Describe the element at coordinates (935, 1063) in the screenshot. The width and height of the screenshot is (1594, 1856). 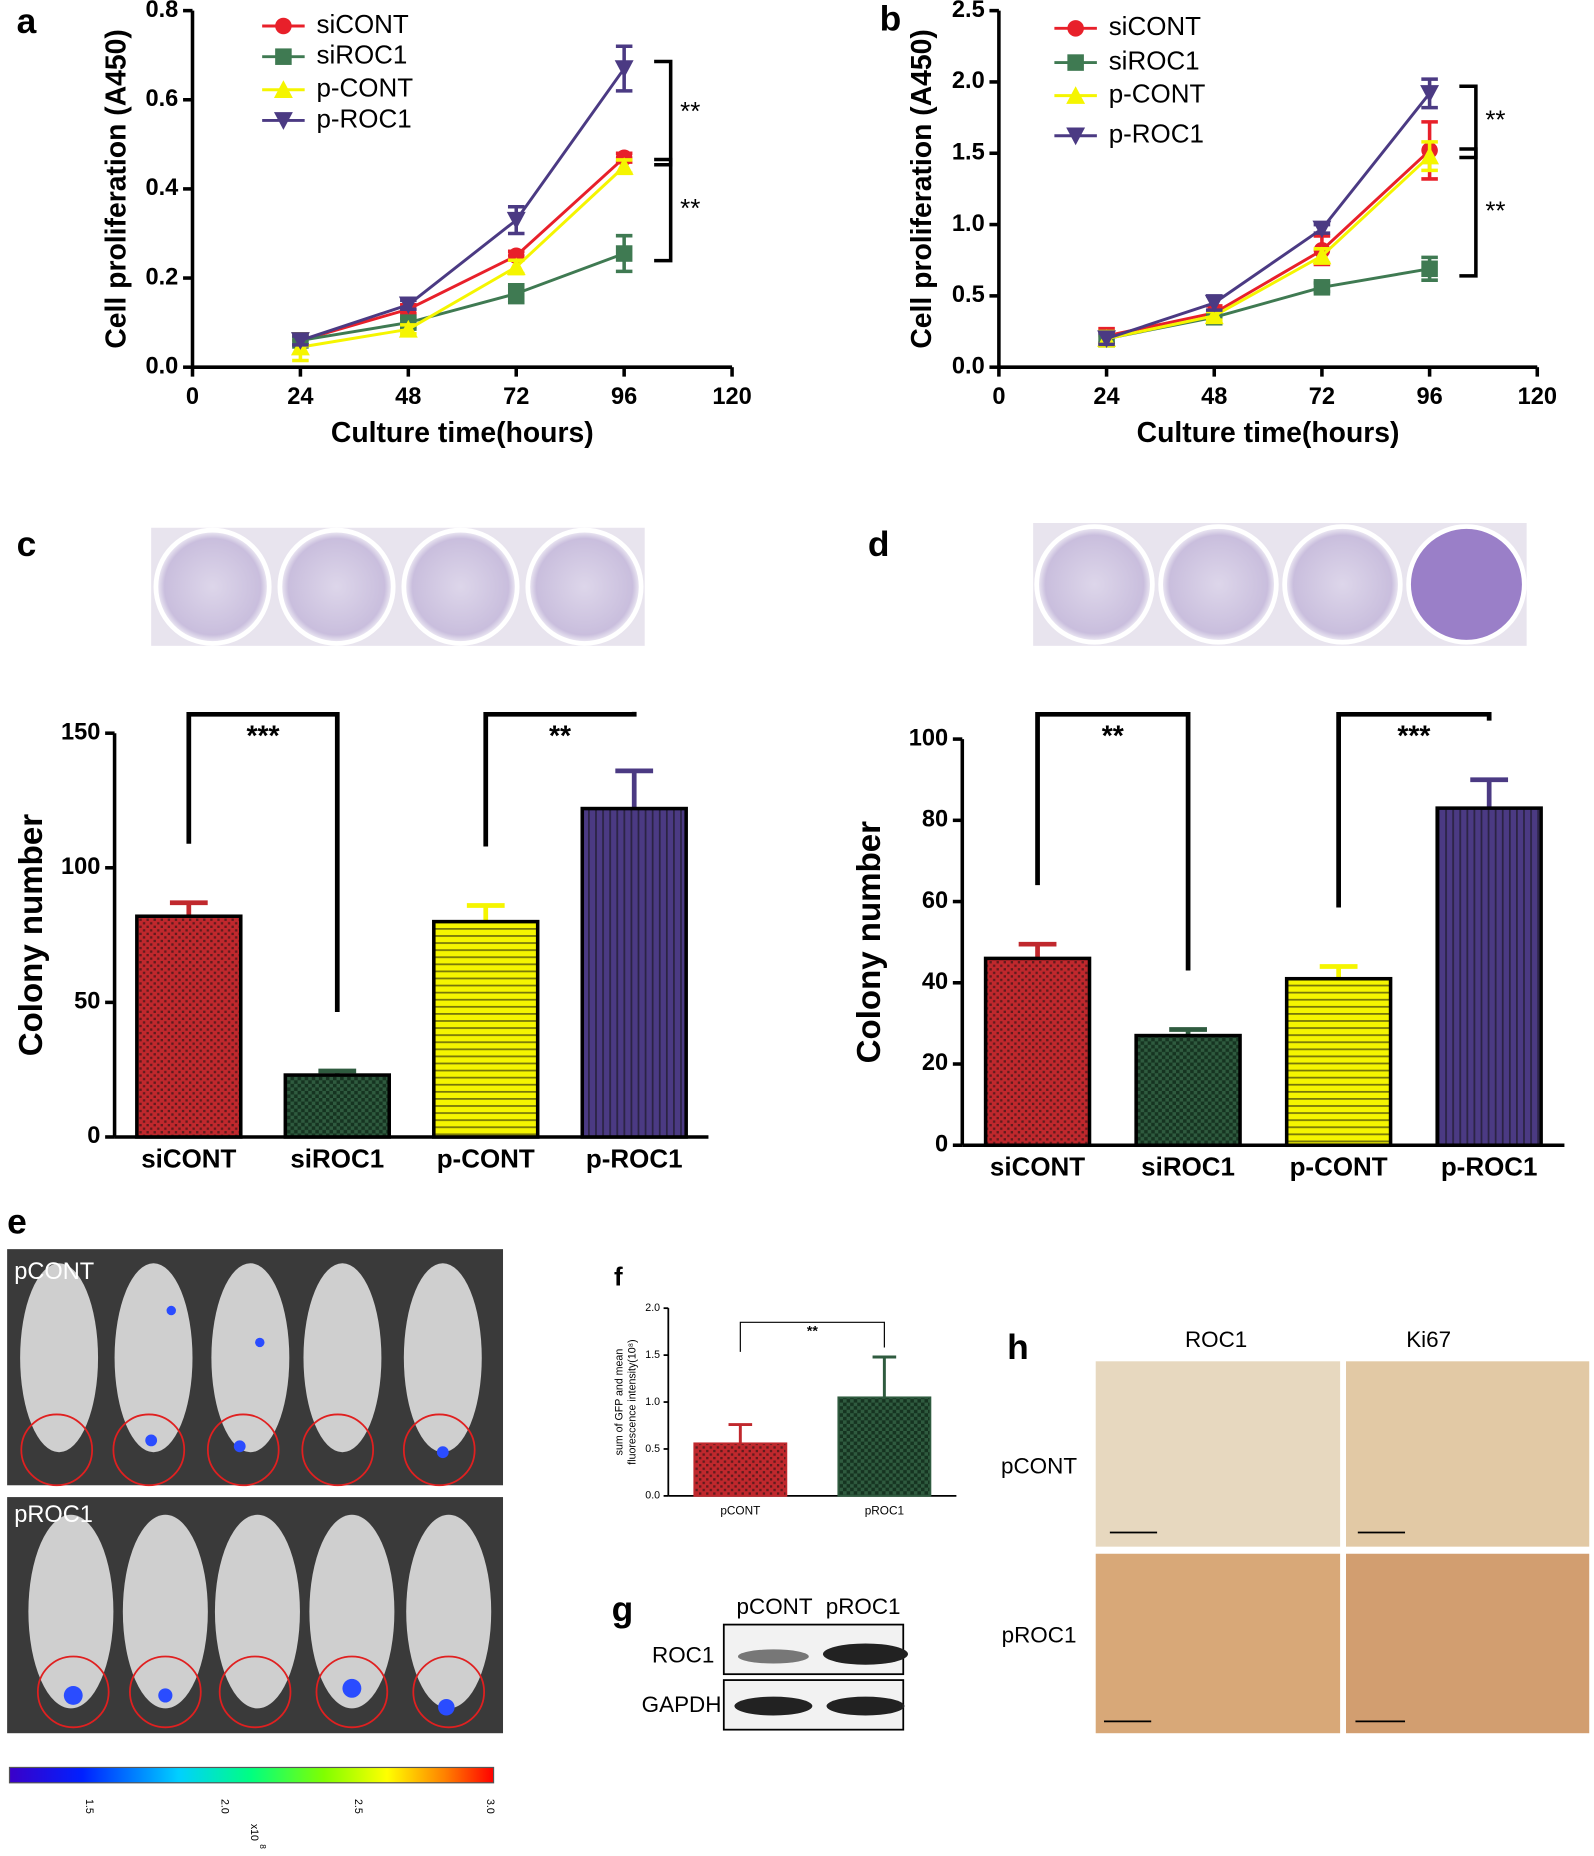
I see `y-tick-label: 20` at that location.